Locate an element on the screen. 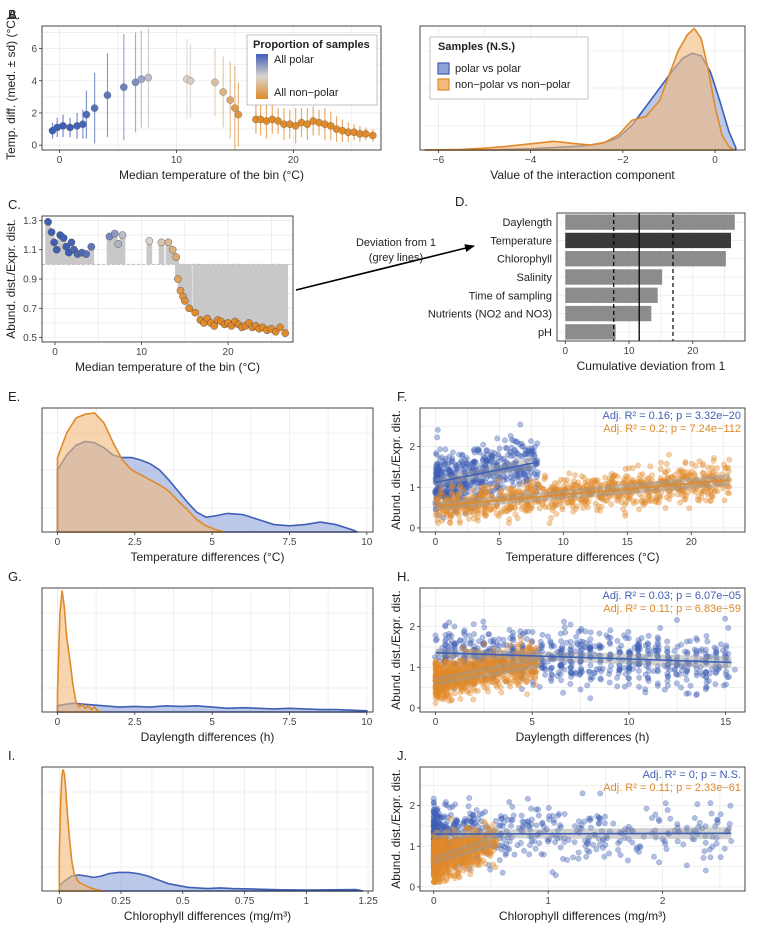 This screenshot has height=926, width=759. legend-entry: non−polar vs non−polar is located at coordinates (513, 85).